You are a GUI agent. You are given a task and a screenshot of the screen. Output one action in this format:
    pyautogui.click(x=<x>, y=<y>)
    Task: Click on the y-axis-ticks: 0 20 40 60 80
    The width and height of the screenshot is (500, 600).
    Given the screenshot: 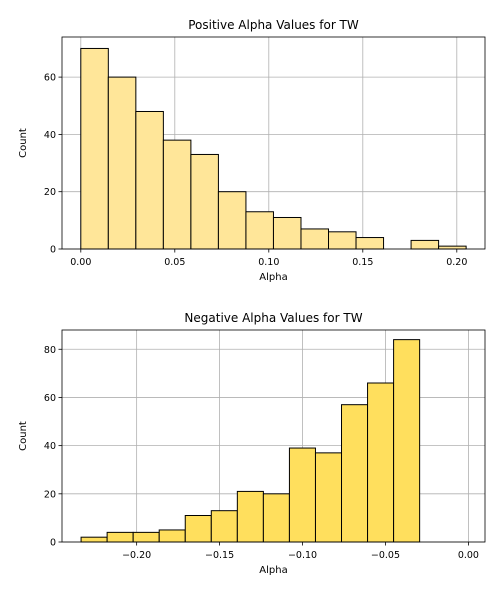 What is the action you would take?
    pyautogui.click(x=53, y=447)
    